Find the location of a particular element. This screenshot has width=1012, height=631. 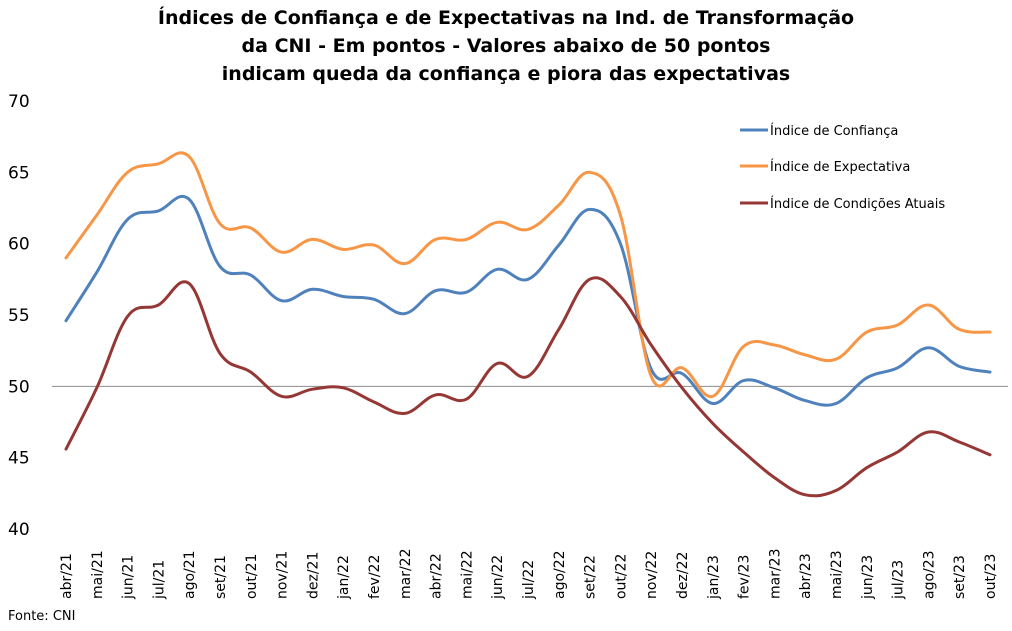

x-tick-label: abr/23 is located at coordinates (806, 576).